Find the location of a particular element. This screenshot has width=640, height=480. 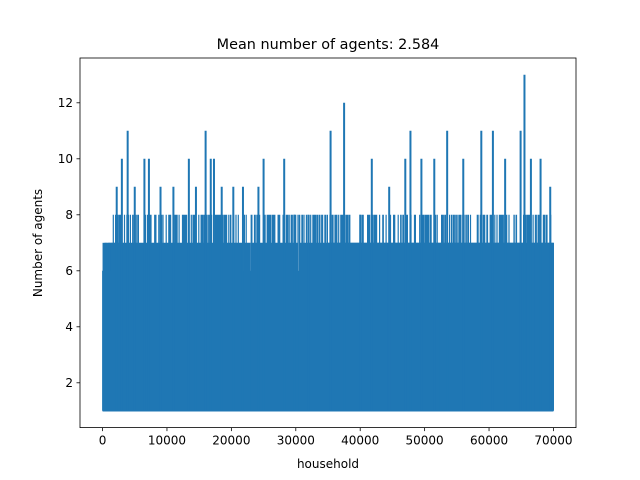

y-tick-label: 4 is located at coordinates (69, 327).